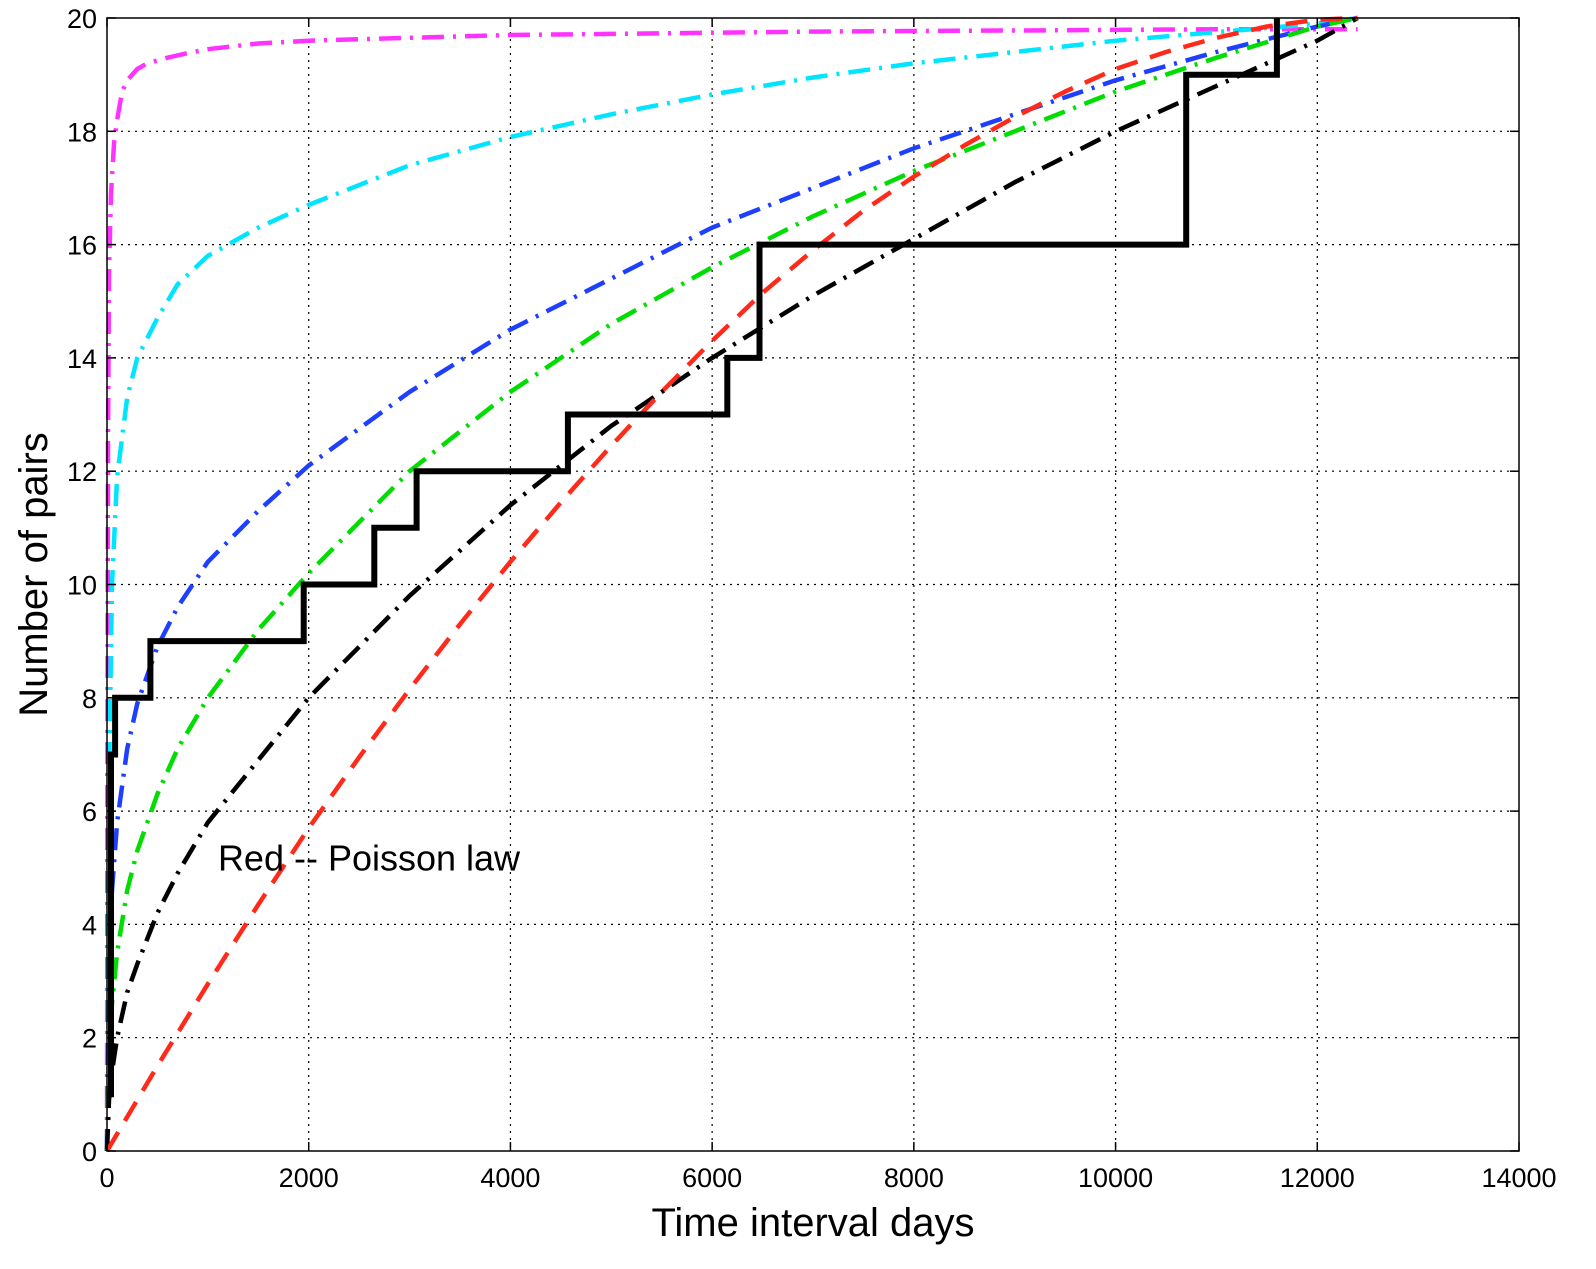 This screenshot has height=1269, width=1596. Describe the element at coordinates (89, 1152) in the screenshot. I see `y-tick-label: 0` at that location.